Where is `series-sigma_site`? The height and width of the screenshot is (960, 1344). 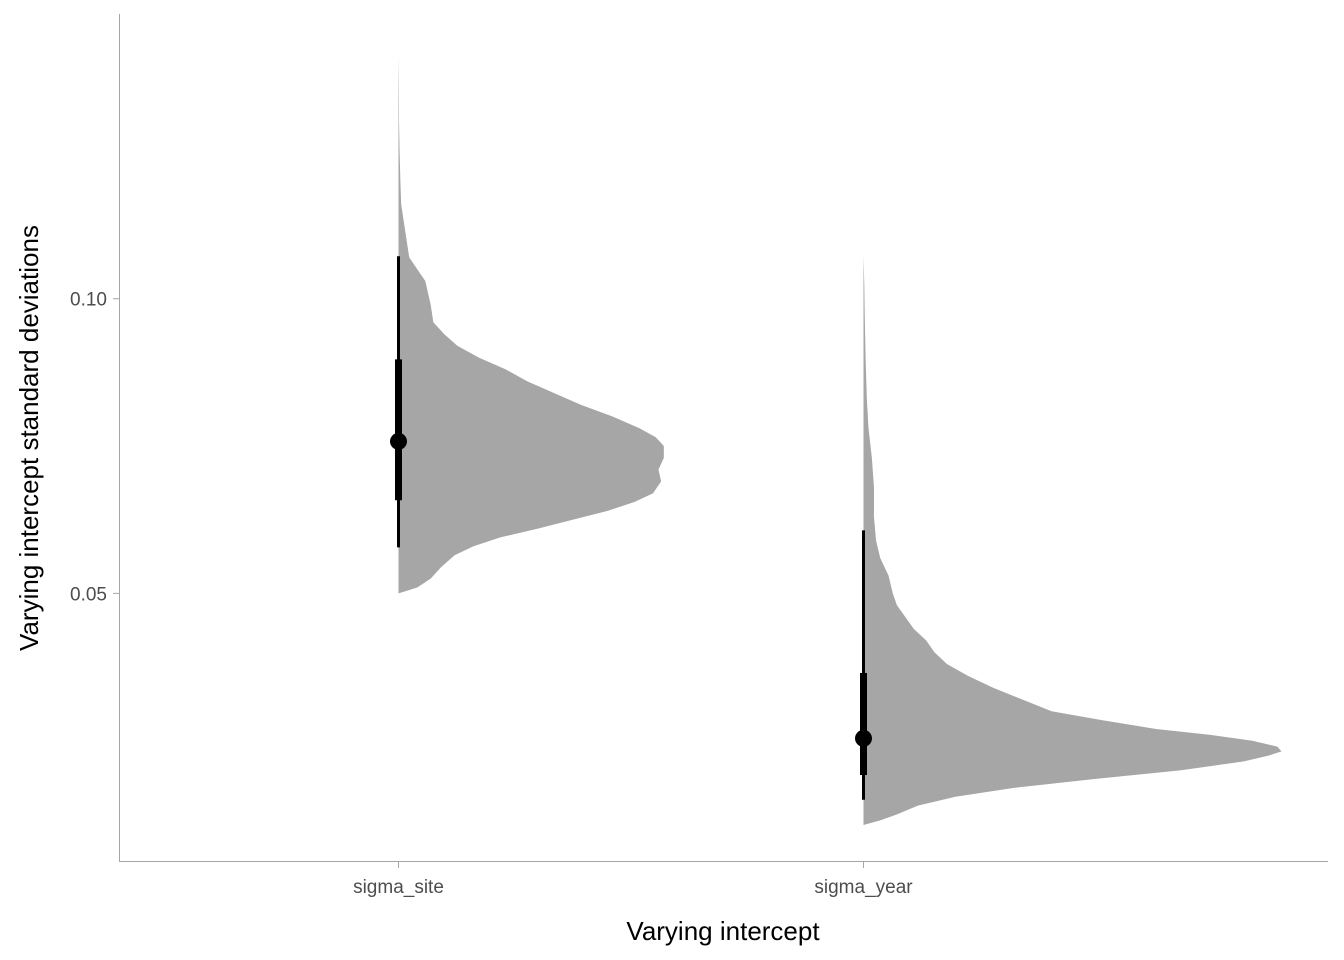
series-sigma_site is located at coordinates (527, 324).